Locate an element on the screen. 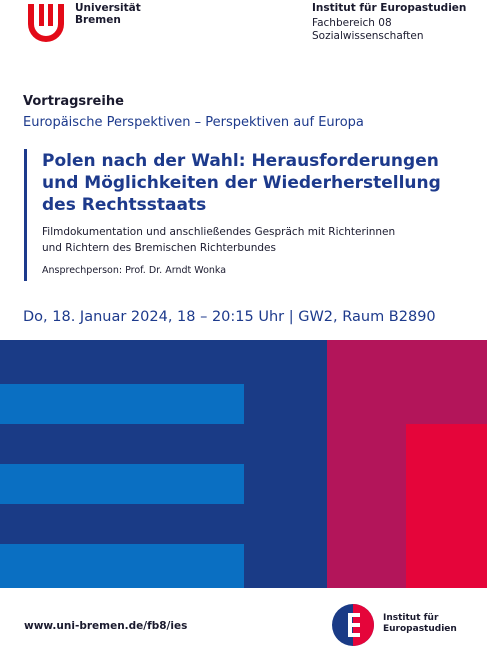 The image size is (487, 649). event-title-line1: Polen nach der Wahl: Herausforderungen is located at coordinates (240, 161).